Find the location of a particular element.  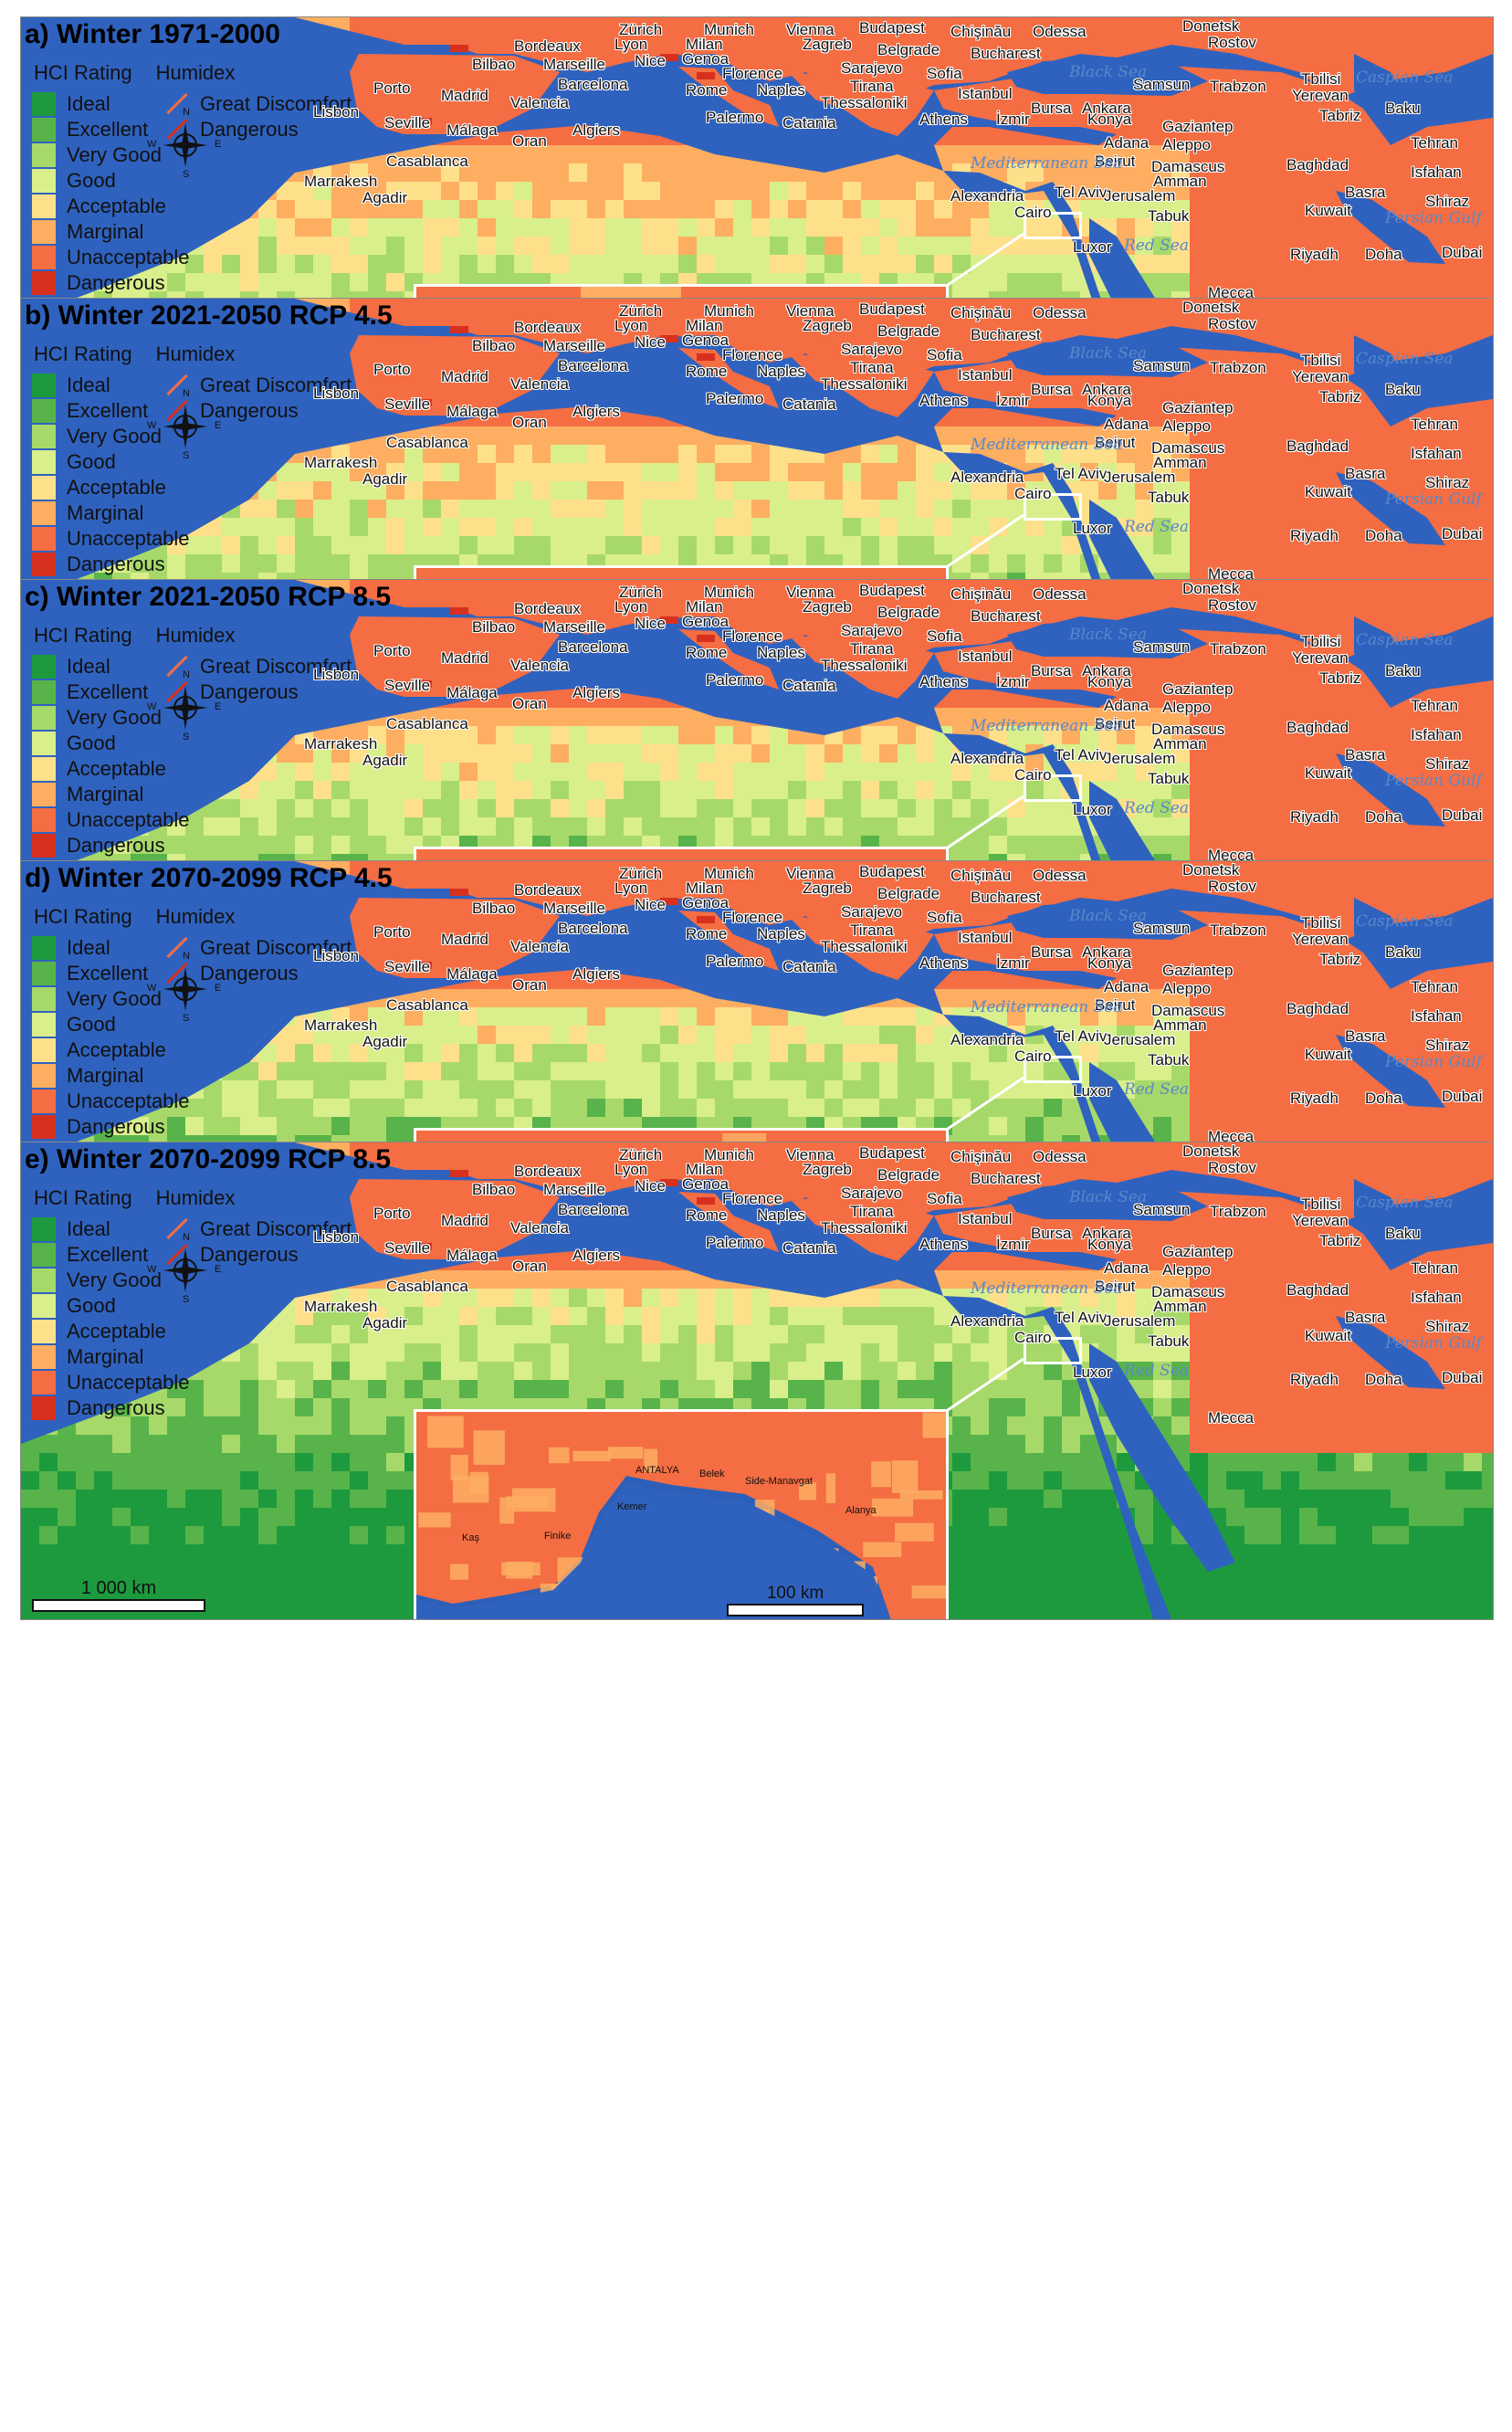

city-label: Tirana is located at coordinates (872, 649).